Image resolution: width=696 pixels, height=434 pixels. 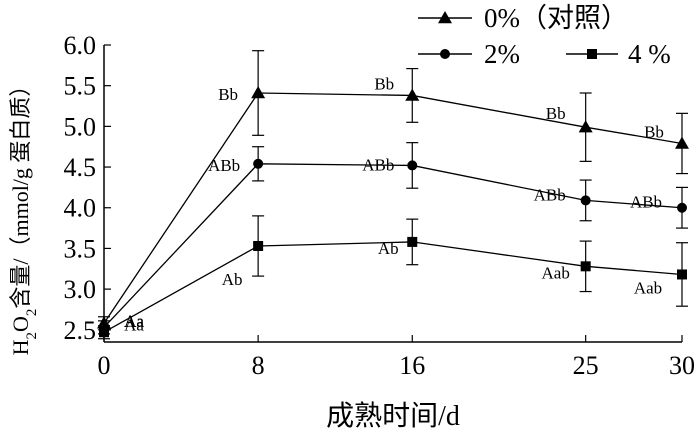 I want to click on x-tick-label: 25, so click(x=586, y=365).